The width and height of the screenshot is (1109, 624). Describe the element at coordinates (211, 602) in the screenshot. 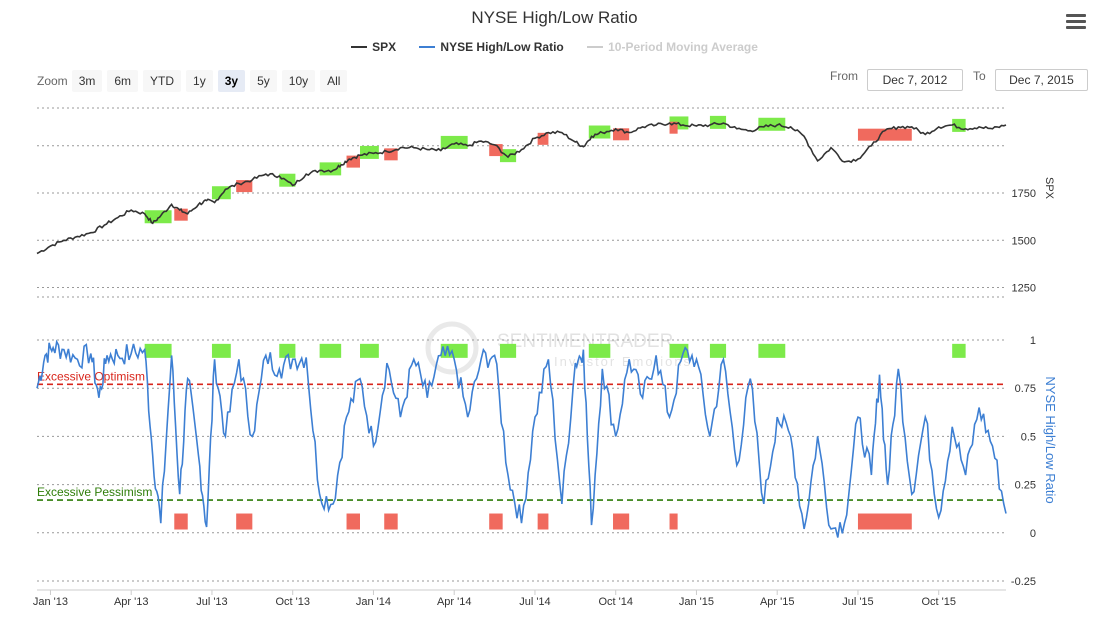

I see `x-tick-label: Jul '13` at that location.